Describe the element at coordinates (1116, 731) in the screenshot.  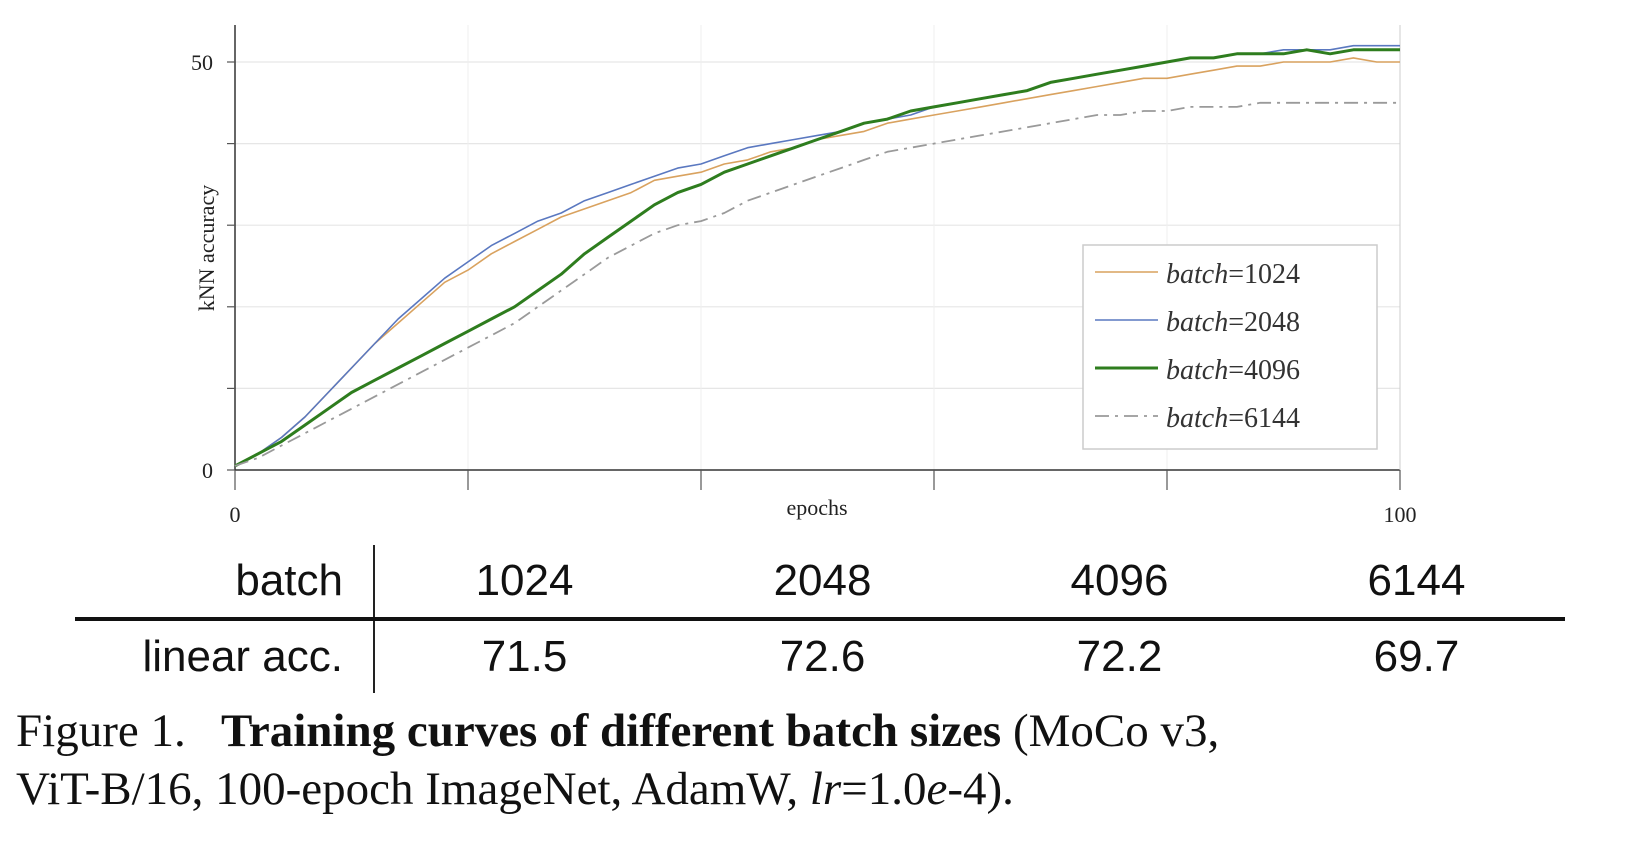
I see `caption-text: (MoCo v3,` at that location.